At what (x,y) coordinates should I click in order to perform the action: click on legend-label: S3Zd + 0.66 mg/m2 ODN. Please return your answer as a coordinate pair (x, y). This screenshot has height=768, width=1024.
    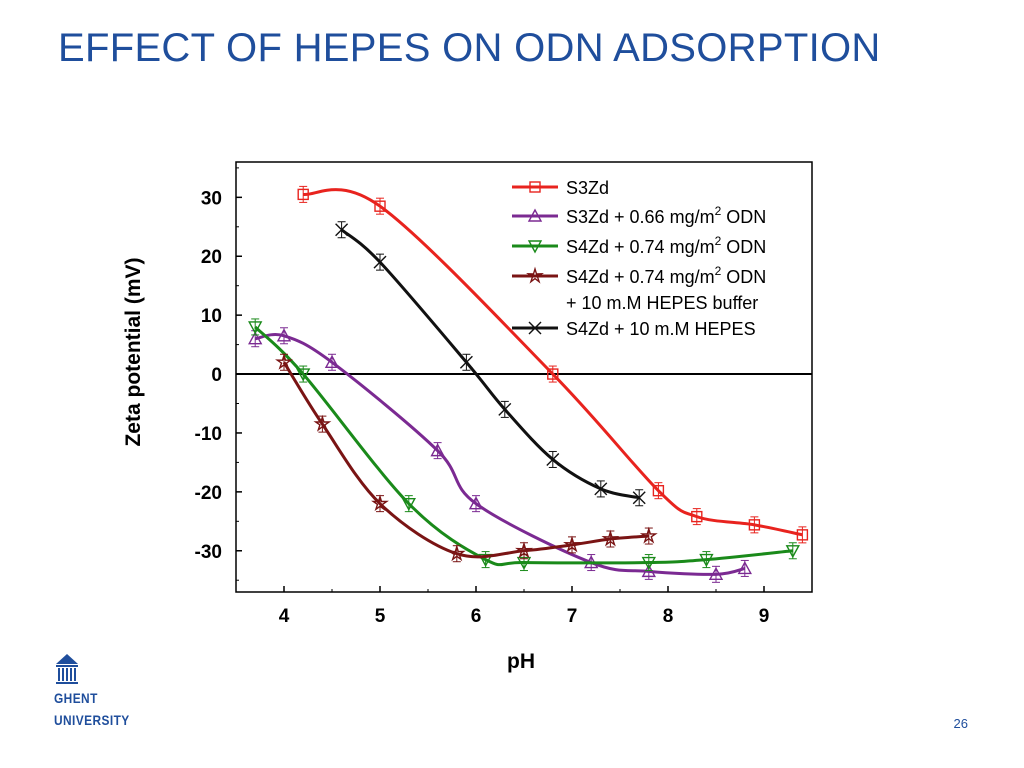
    Looking at the image, I should click on (666, 215).